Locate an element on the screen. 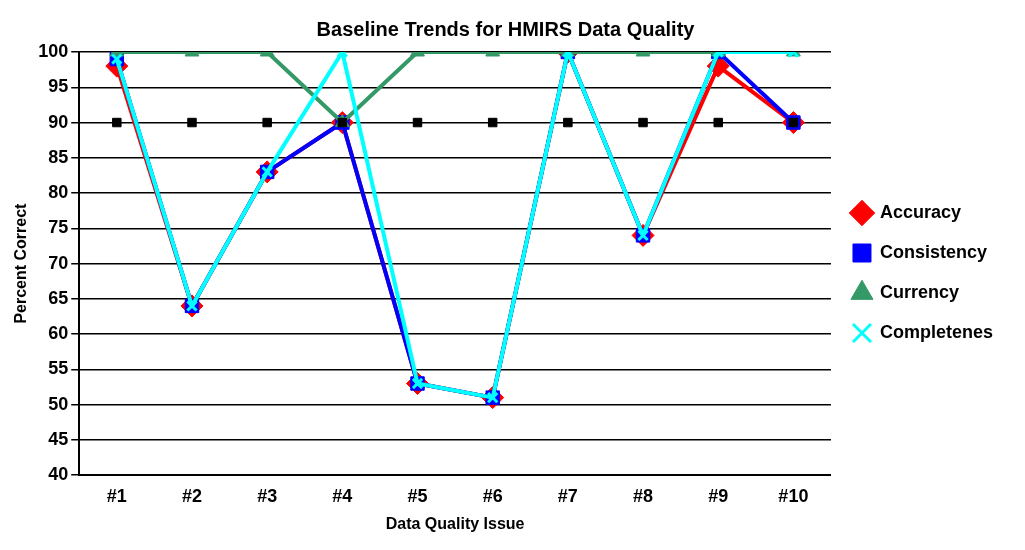 The width and height of the screenshot is (1025, 550). x-tick-label: #8 is located at coordinates (643, 495).